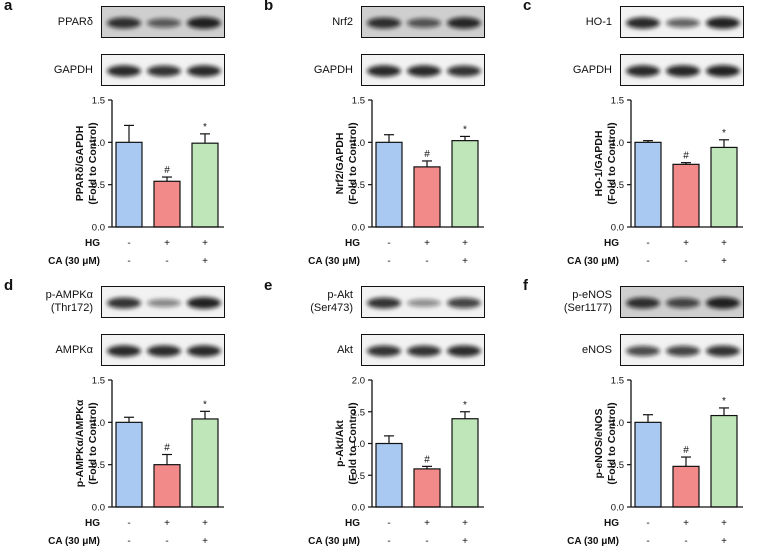  I want to click on y-axis-label: Nrf2/GAPDH, so click(340, 164).